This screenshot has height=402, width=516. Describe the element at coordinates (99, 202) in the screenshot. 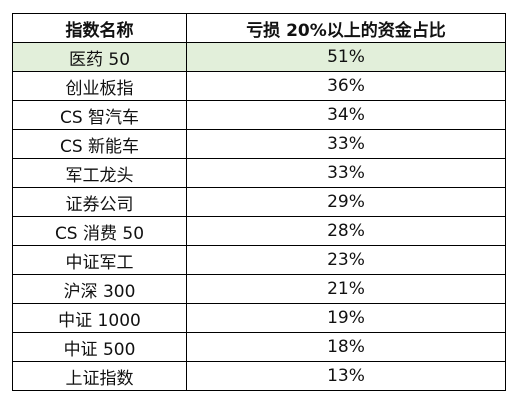

I see `index-name-cell: 证券公司` at that location.